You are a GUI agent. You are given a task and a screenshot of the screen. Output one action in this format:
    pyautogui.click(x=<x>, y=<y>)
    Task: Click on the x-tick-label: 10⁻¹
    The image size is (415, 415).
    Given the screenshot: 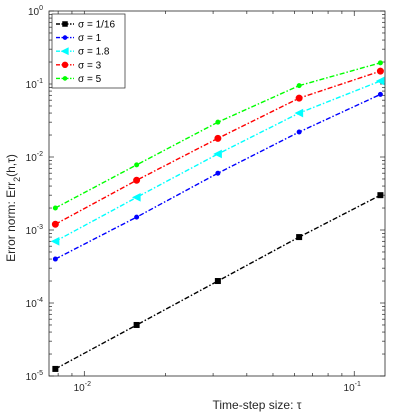 What is the action you would take?
    pyautogui.click(x=352, y=387)
    